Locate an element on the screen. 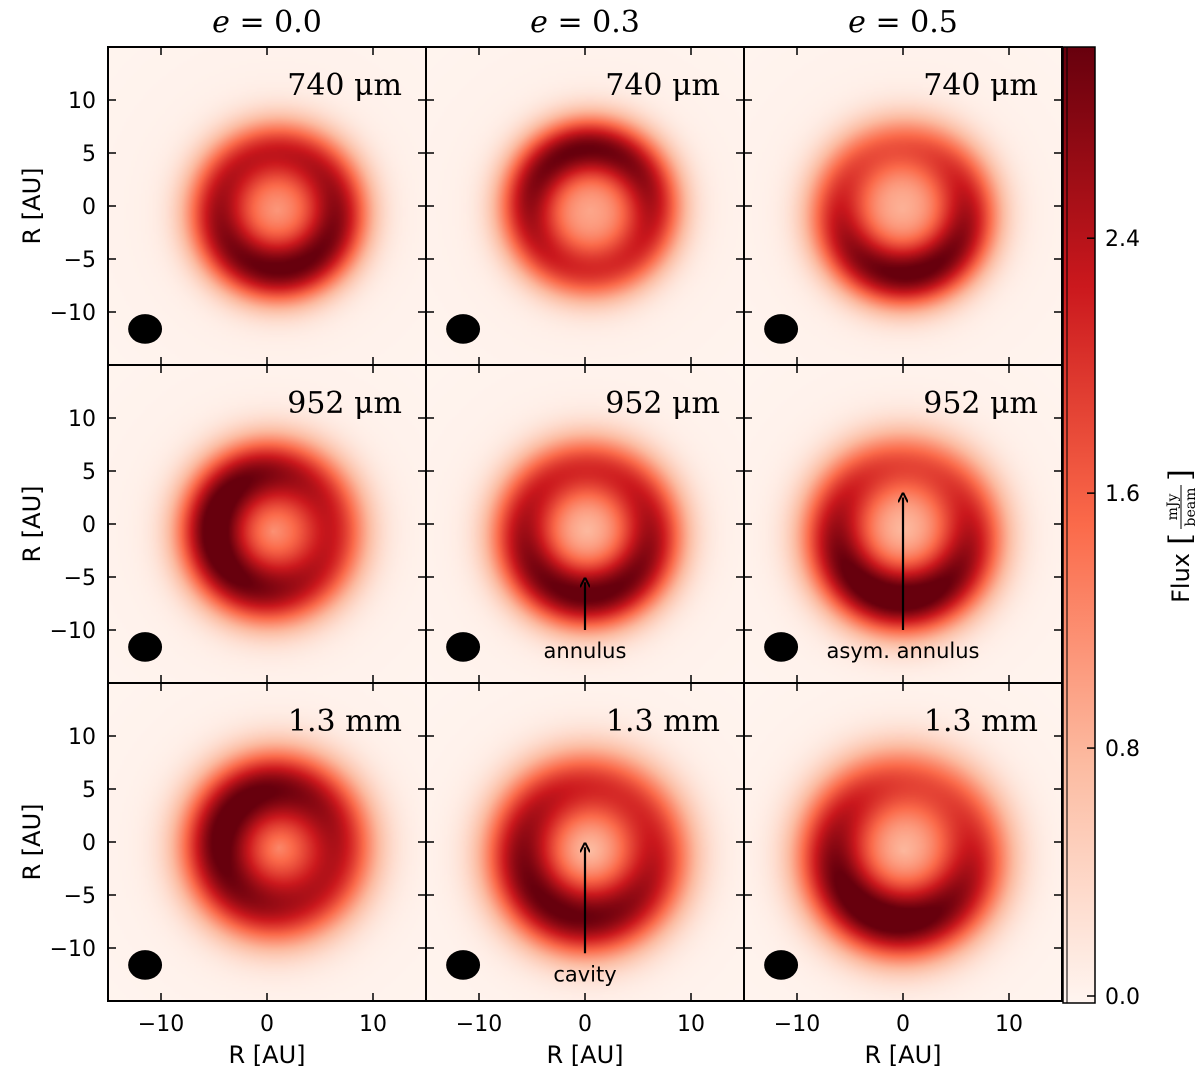  panel-1-1: 952 μm is located at coordinates (585, 524).